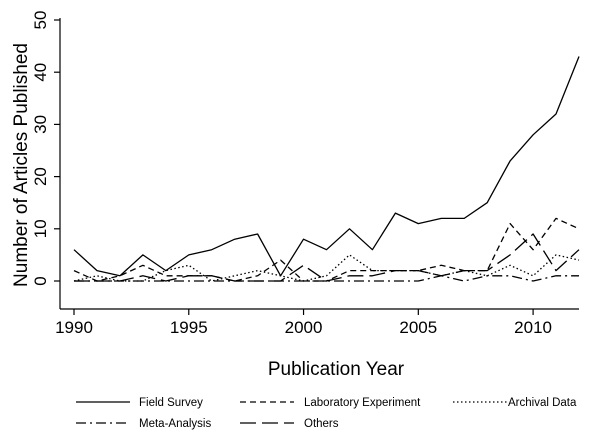 The image size is (594, 434). What do you see at coordinates (21, 165) in the screenshot?
I see `y-axis-title: Number of Articles Published` at bounding box center [21, 165].